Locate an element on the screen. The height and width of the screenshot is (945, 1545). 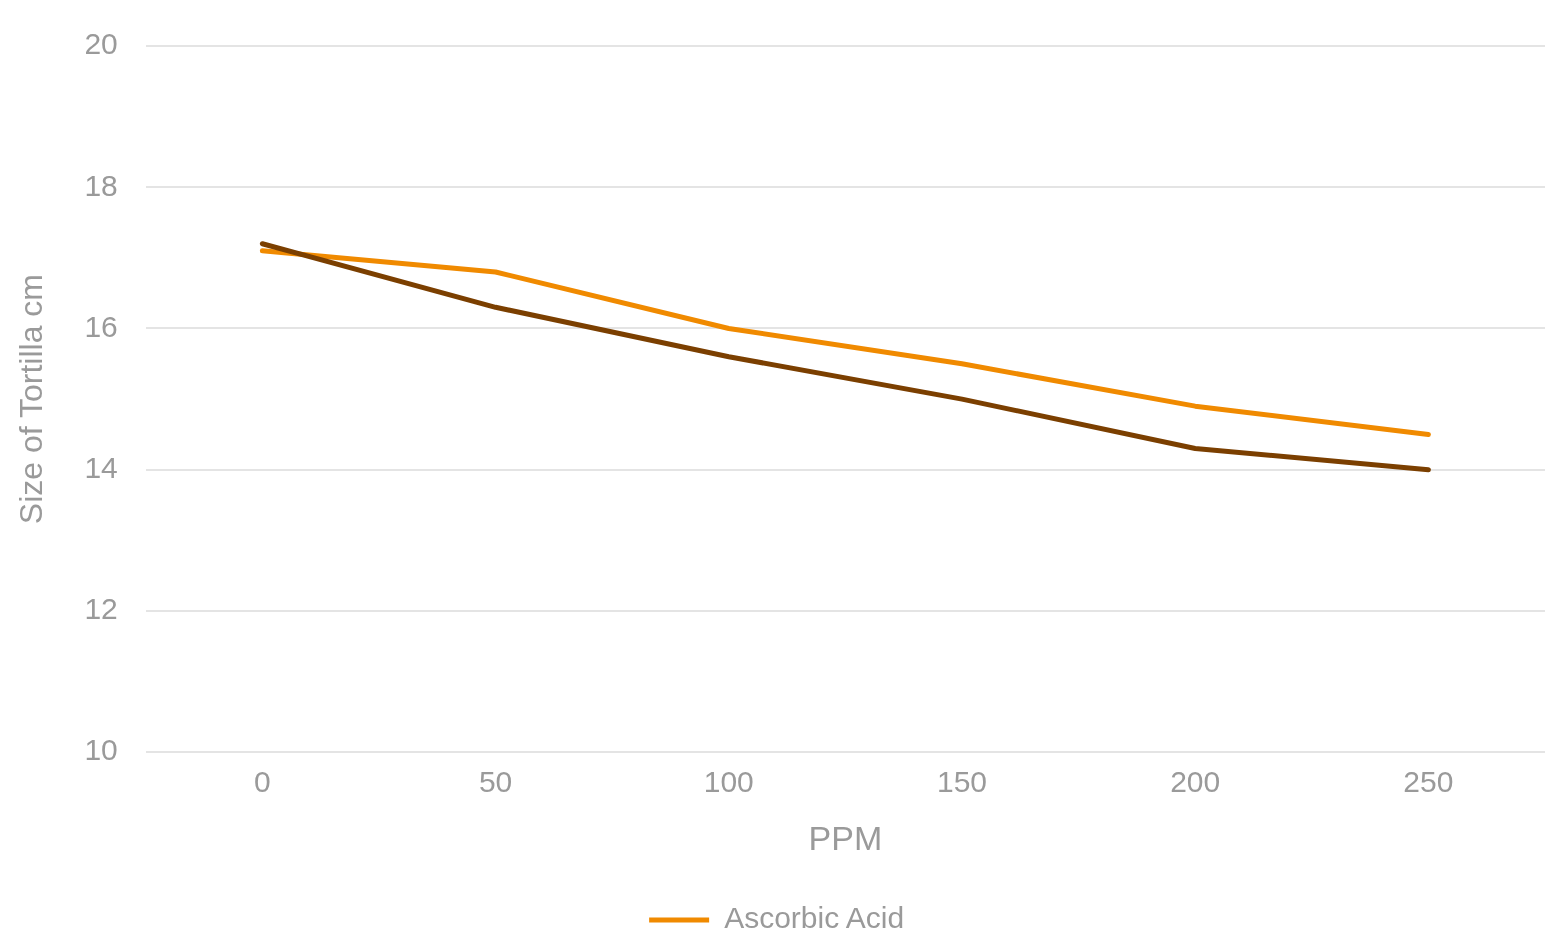
x-tick-label: 150 is located at coordinates (962, 782).